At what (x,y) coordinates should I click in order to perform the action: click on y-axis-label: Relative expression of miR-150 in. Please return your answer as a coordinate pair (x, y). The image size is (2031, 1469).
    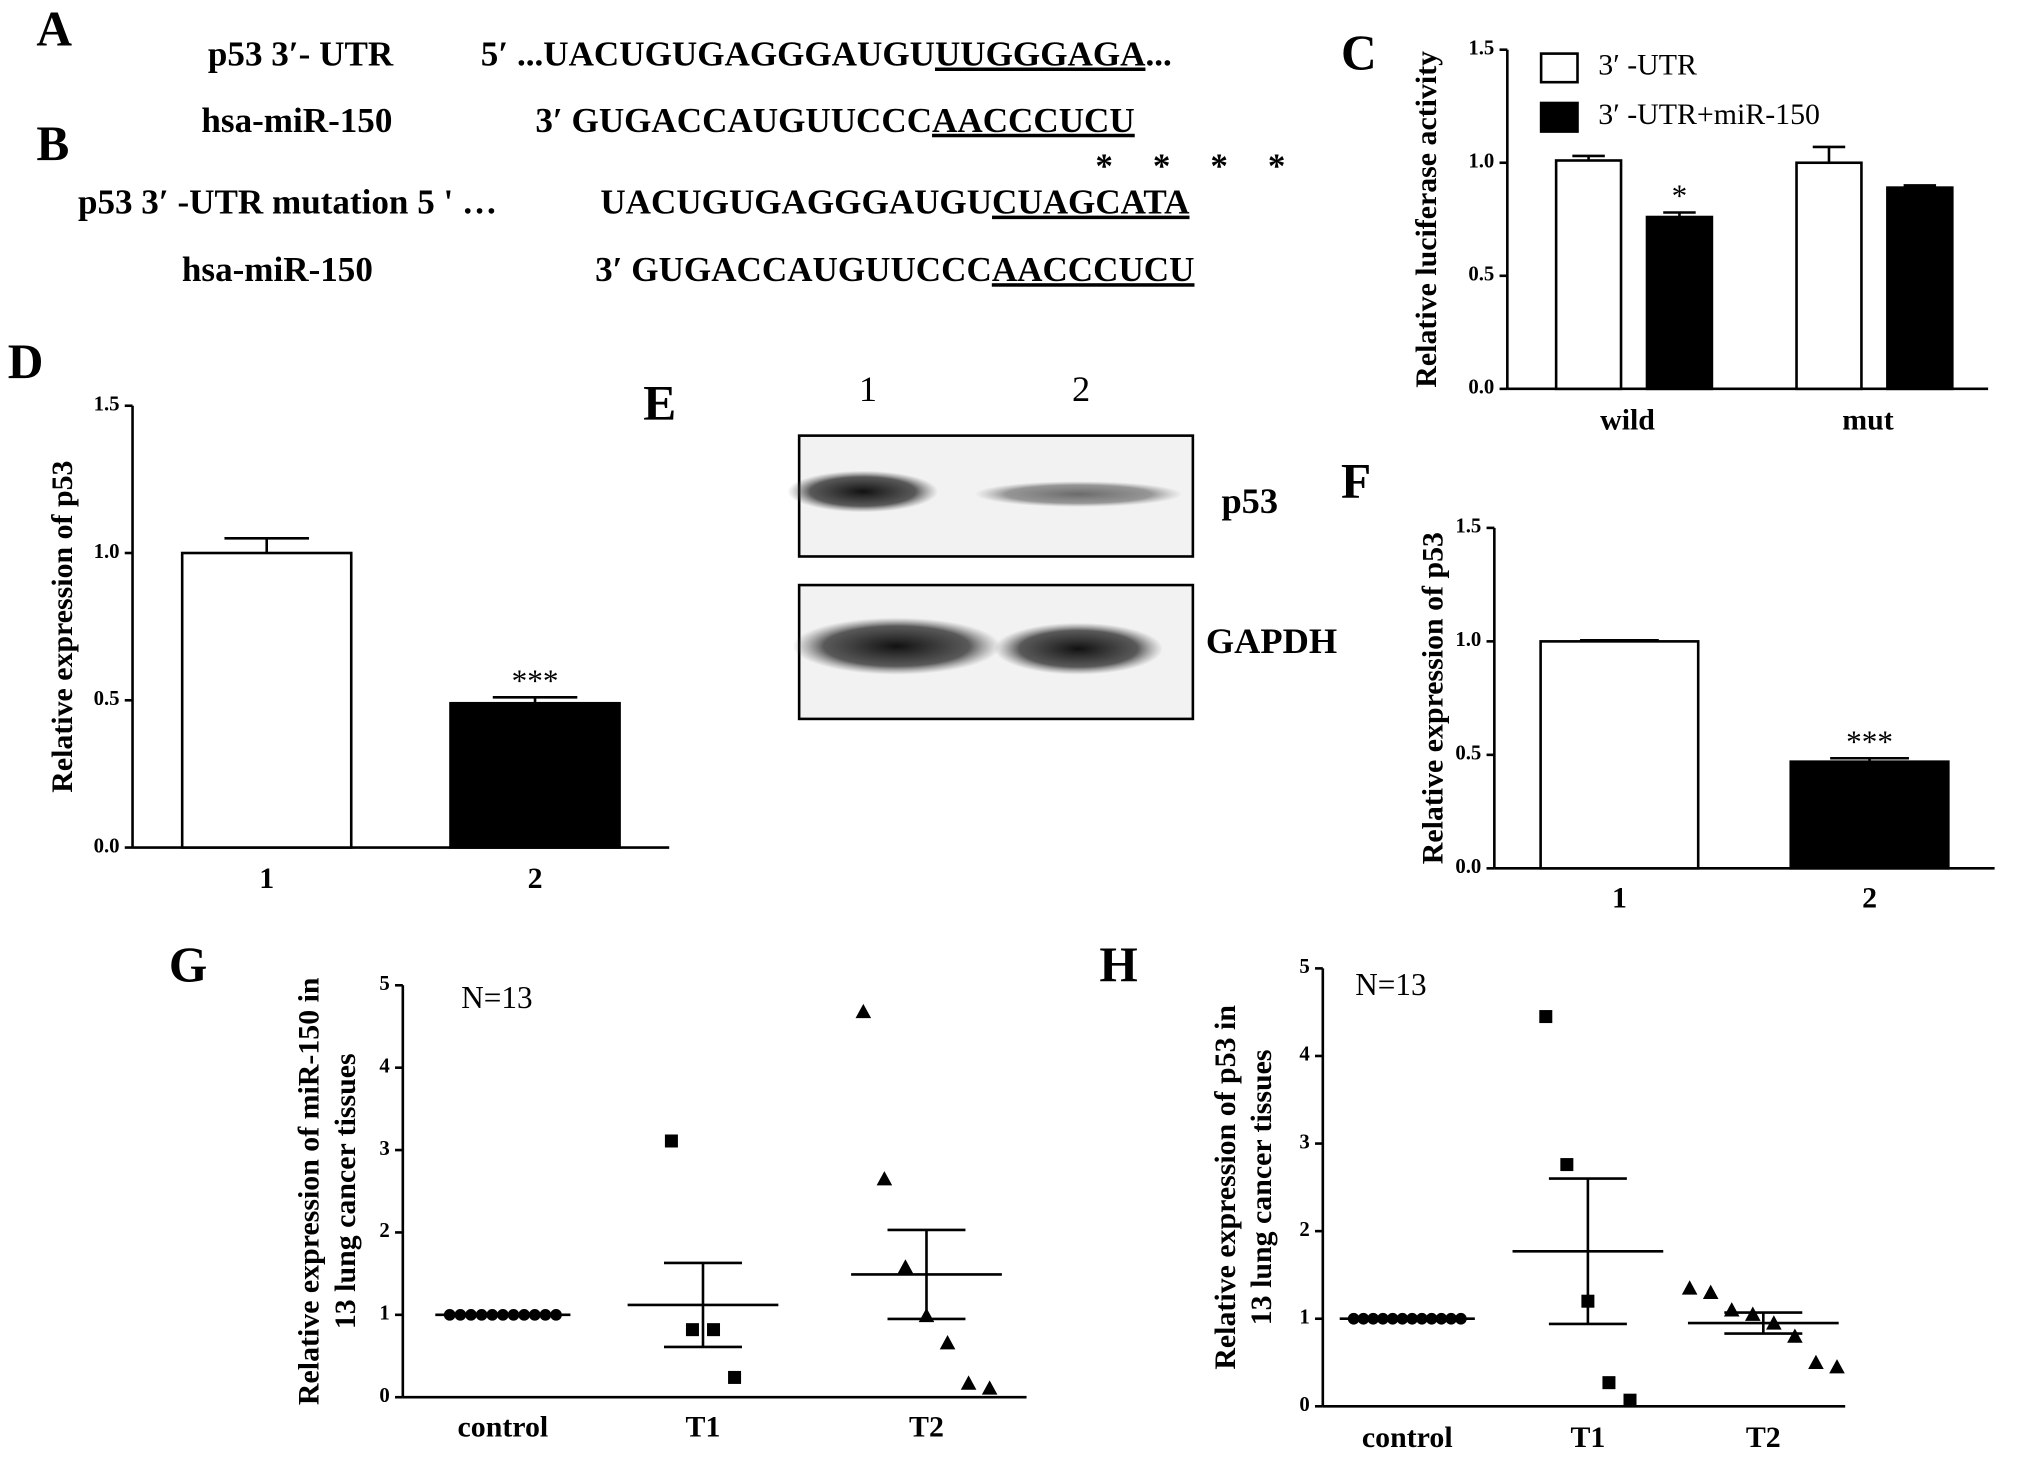
    Looking at the image, I should click on (309, 1191).